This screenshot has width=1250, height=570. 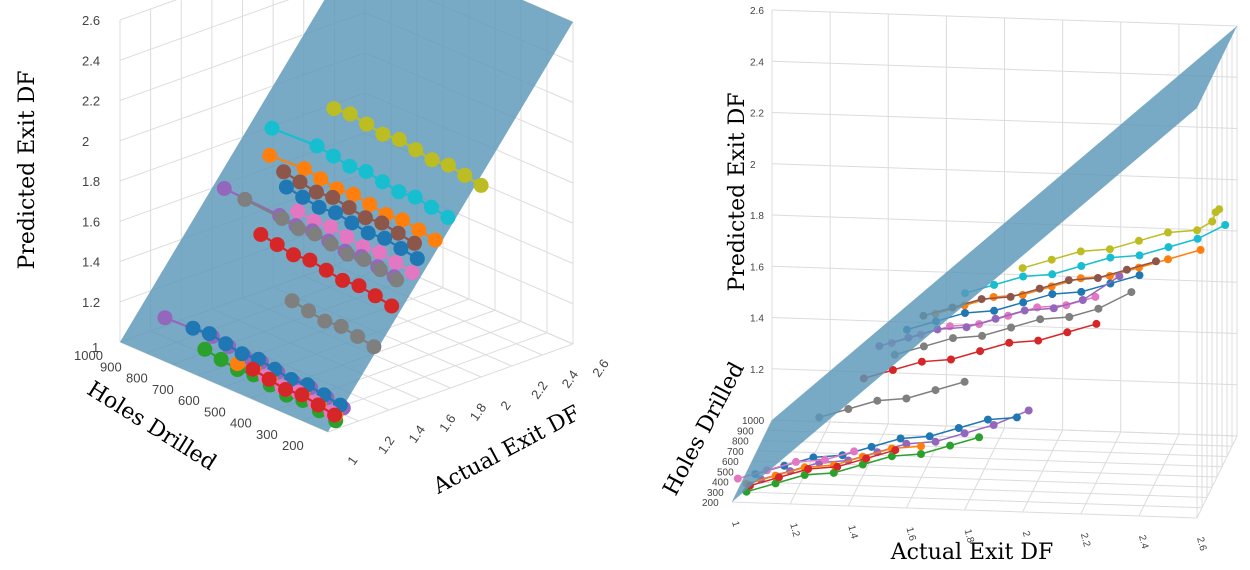 What do you see at coordinates (91, 60) in the screenshot?
I see `z-tick-label: 2.4` at bounding box center [91, 60].